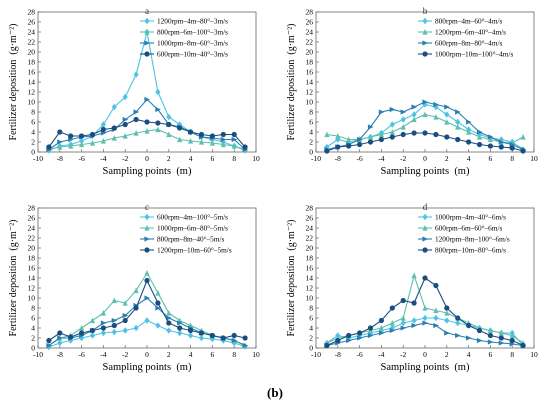 This screenshot has height=405, width=550. Describe the element at coordinates (192, 217) in the screenshot. I see `legend-entry: 600rpm–4m–100°–5m/s` at that location.